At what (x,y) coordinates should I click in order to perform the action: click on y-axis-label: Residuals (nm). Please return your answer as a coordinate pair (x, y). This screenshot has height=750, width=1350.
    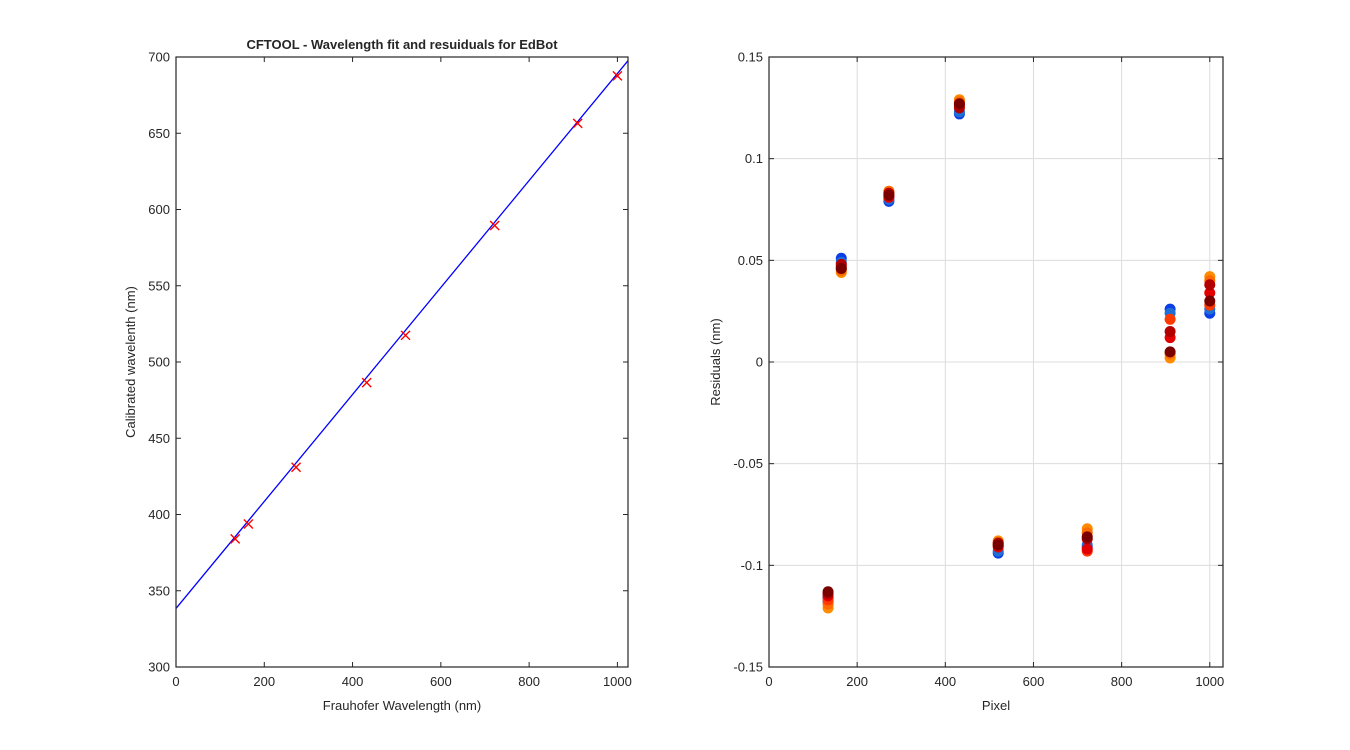
    Looking at the image, I should click on (715, 361).